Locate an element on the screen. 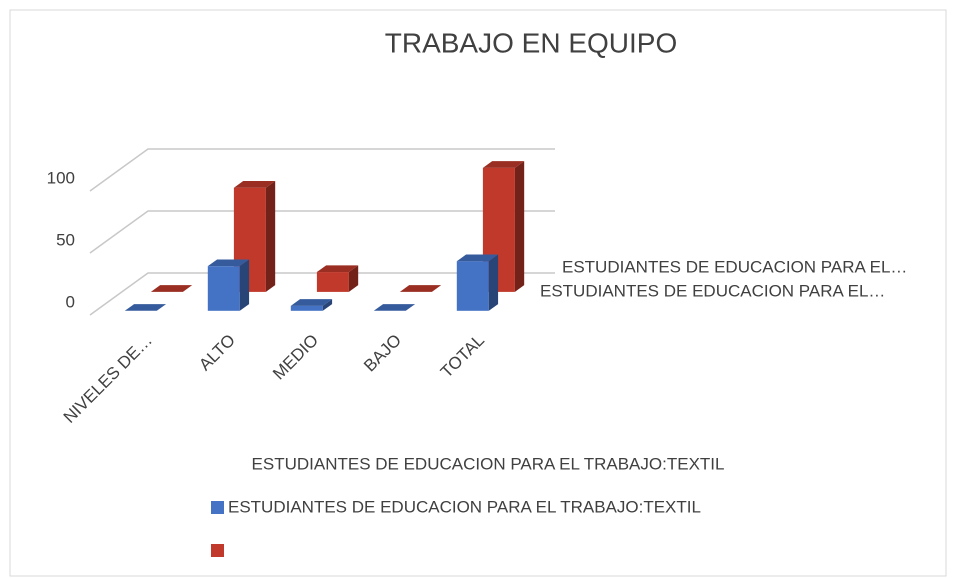 This screenshot has height=578, width=957. y-tick-label: 0 is located at coordinates (70, 301).